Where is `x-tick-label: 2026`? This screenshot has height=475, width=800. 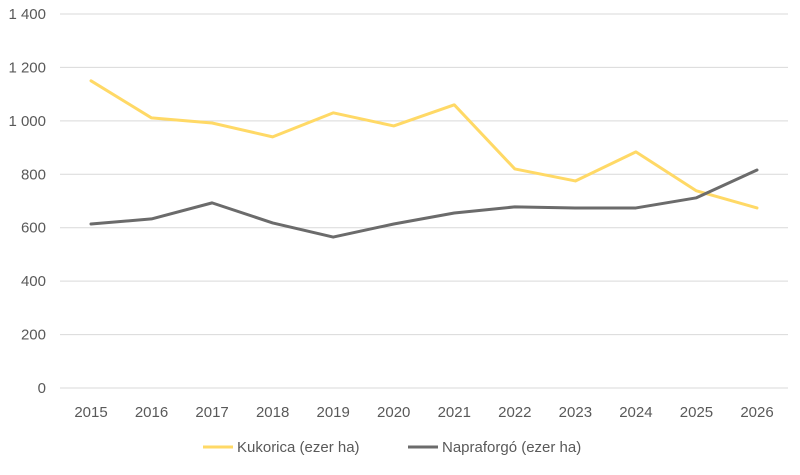 x-tick-label: 2026 is located at coordinates (756, 412).